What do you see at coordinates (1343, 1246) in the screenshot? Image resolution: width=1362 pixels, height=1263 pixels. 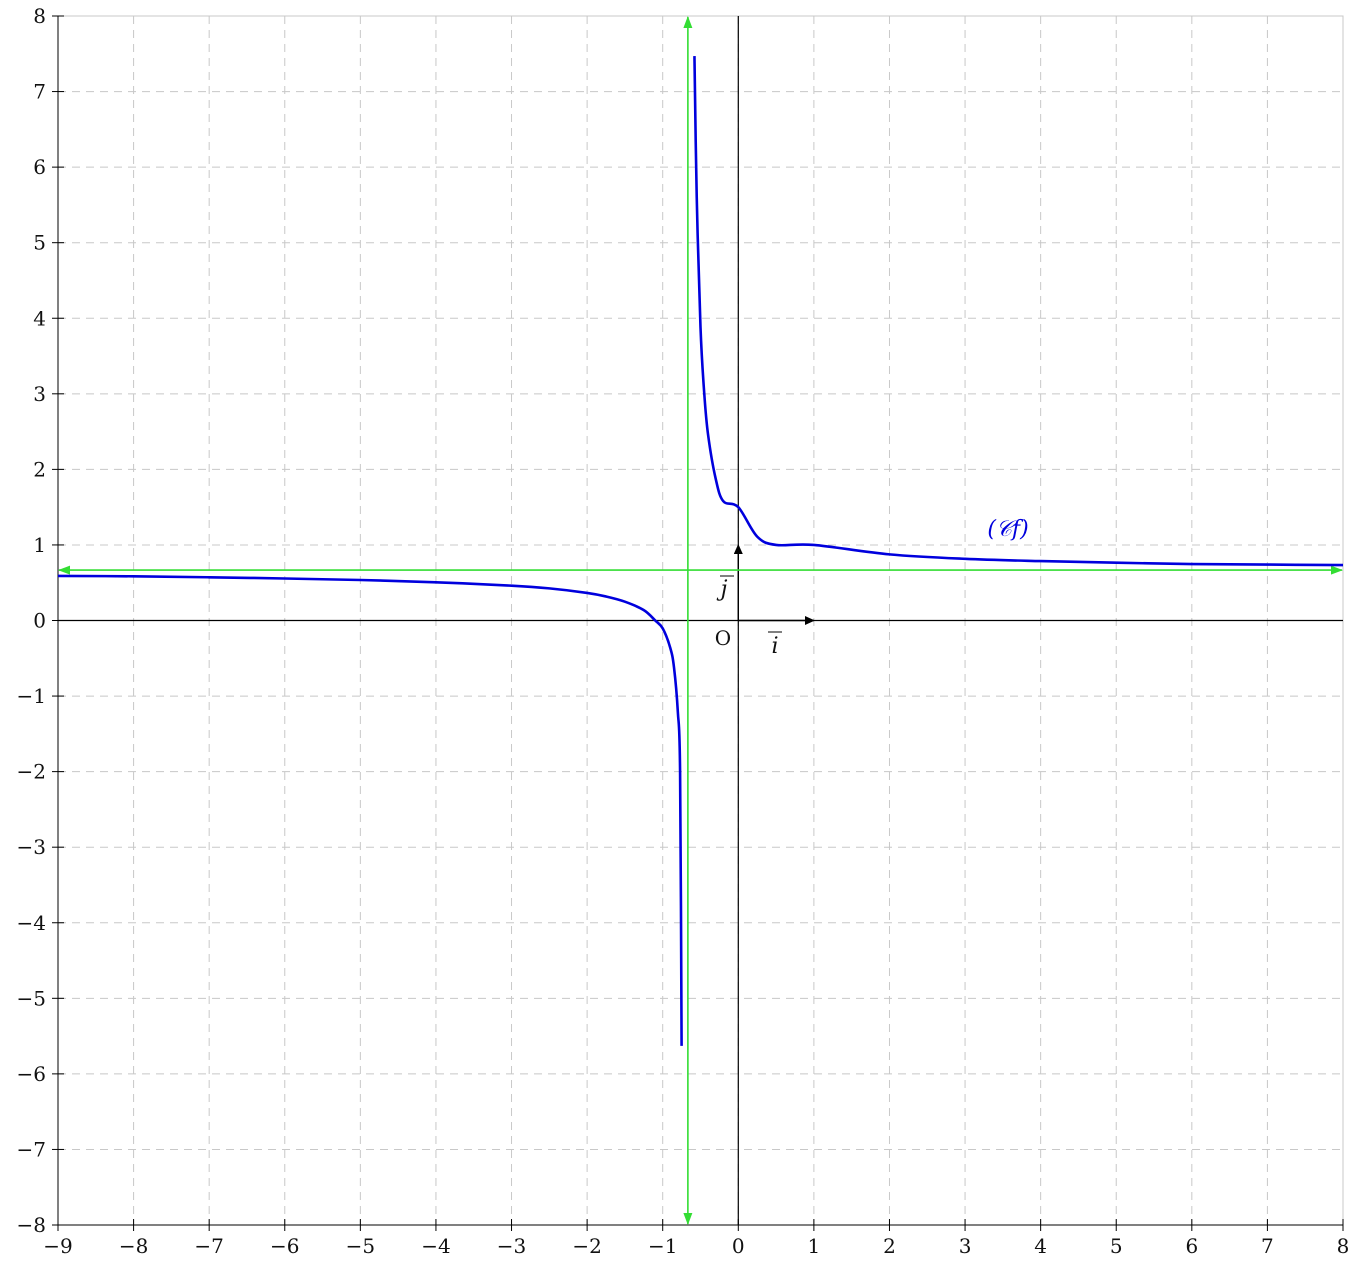 I see `x-tick-label: 8` at bounding box center [1343, 1246].